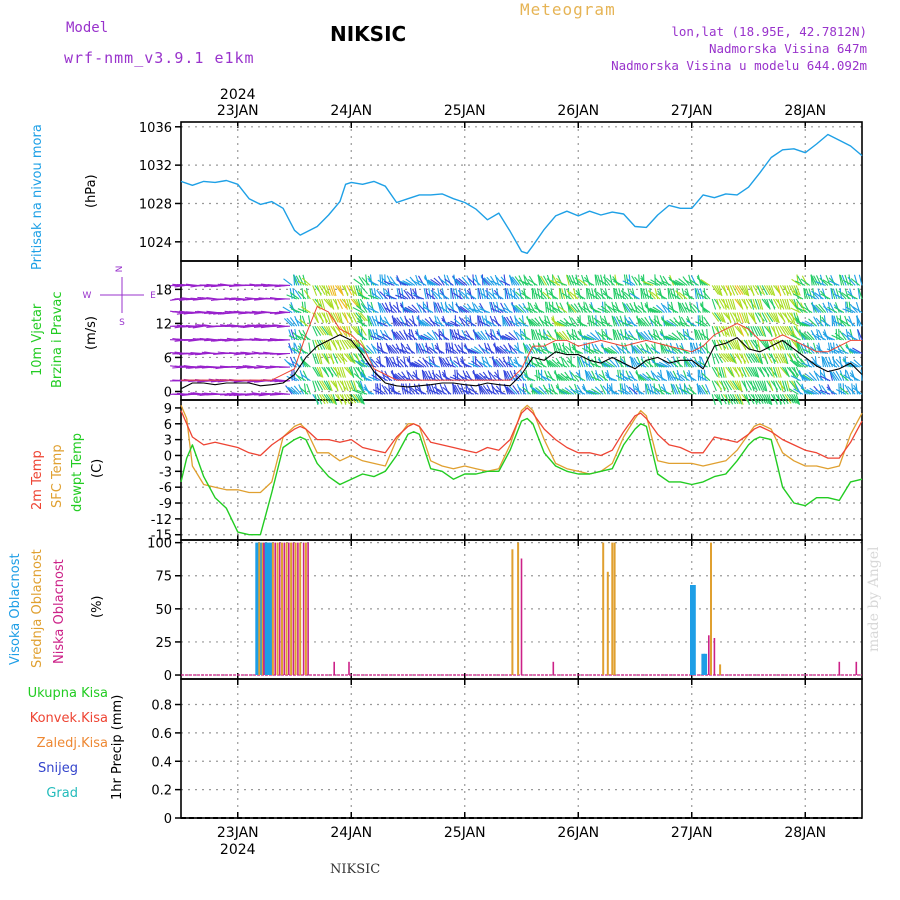  What do you see at coordinates (67, 693) in the screenshot?
I see `legend-total-rain: Ukupna Kisa` at bounding box center [67, 693].